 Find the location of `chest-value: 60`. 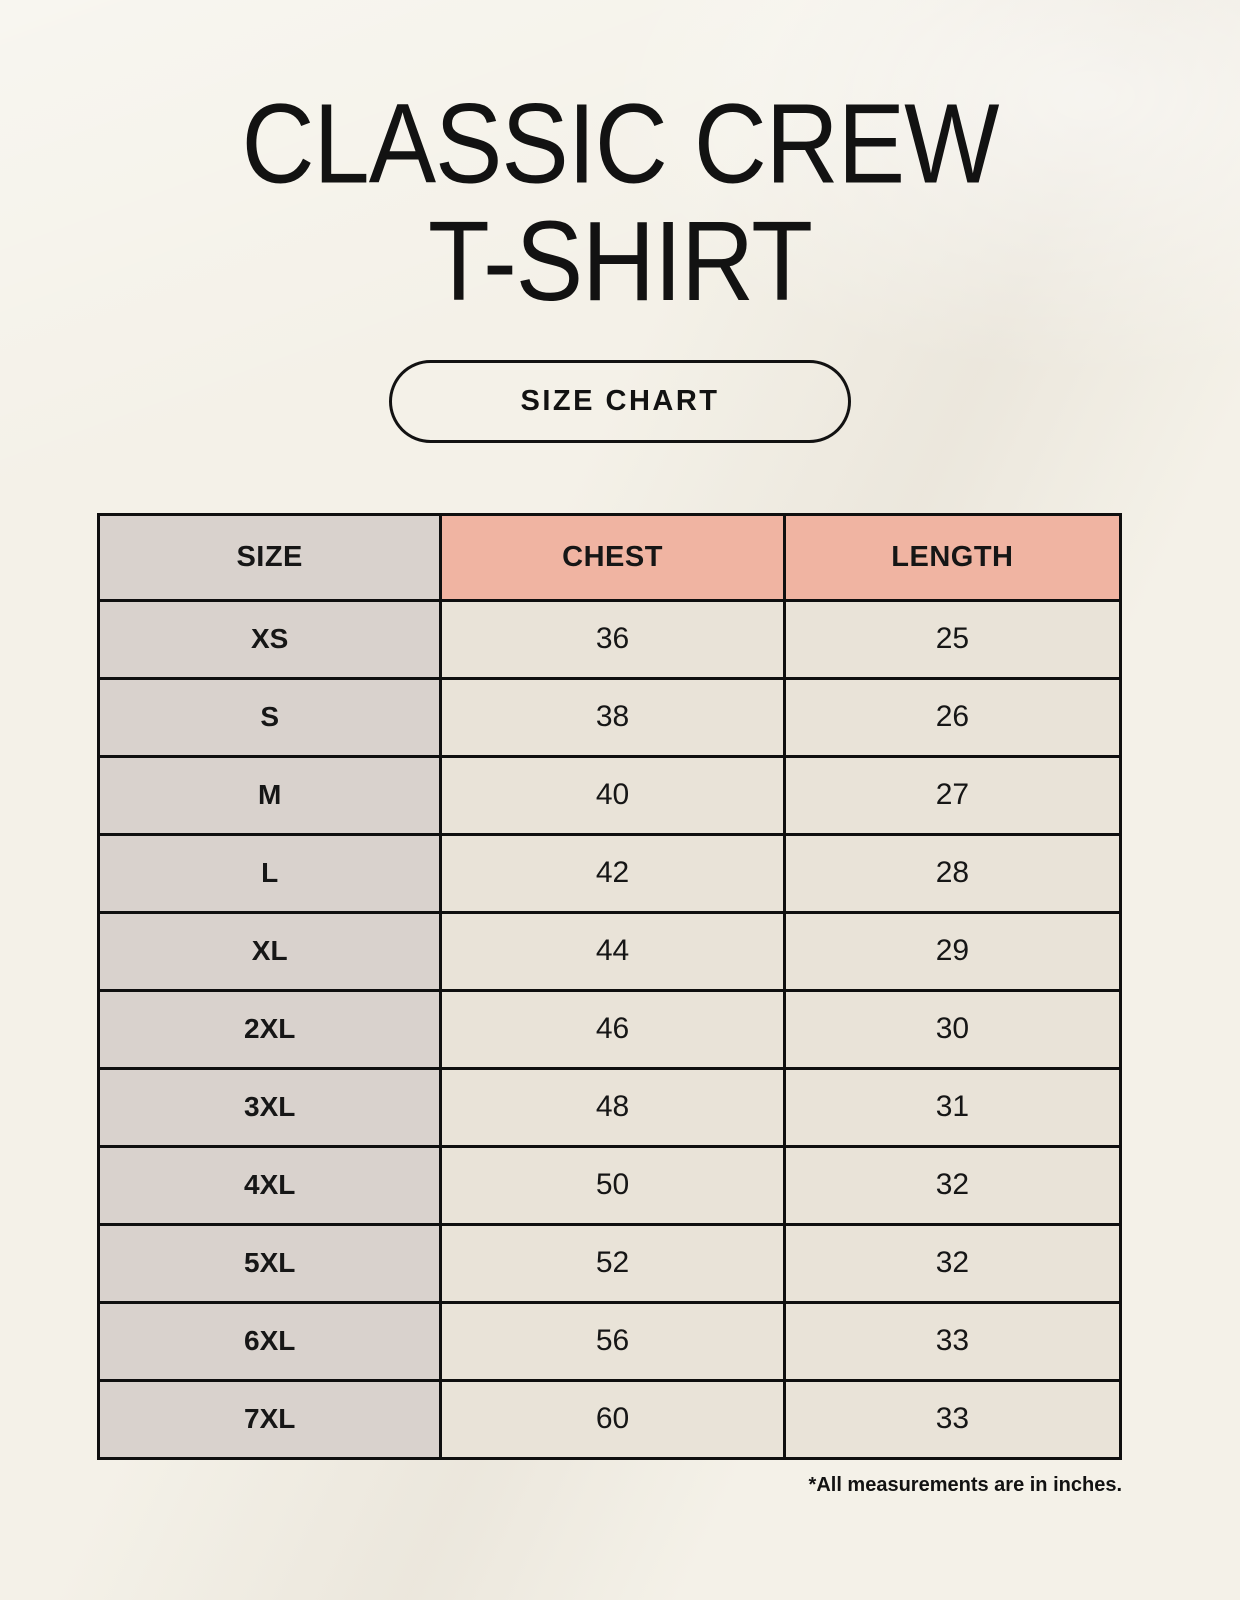

chest-value: 60 is located at coordinates (612, 1419).